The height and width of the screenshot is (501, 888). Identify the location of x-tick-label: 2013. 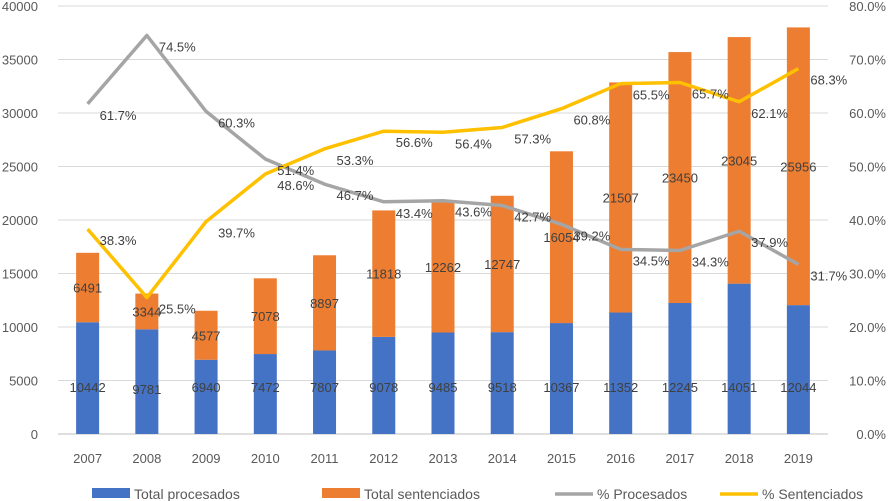
(443, 458).